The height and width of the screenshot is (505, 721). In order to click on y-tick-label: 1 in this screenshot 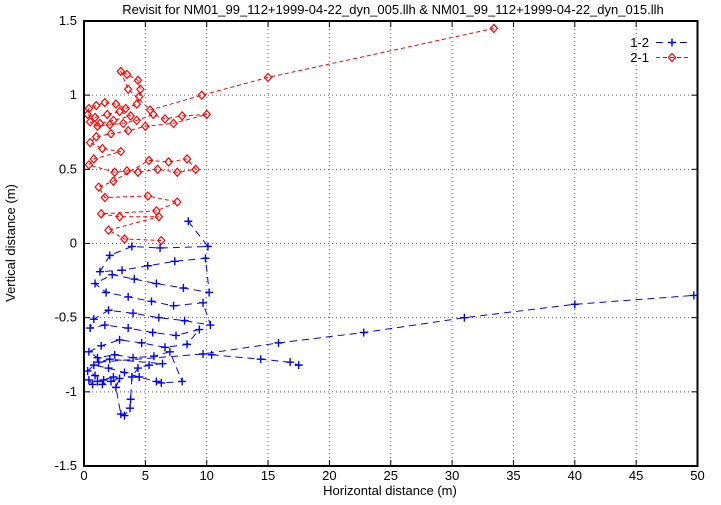, I will do `click(73, 94)`.